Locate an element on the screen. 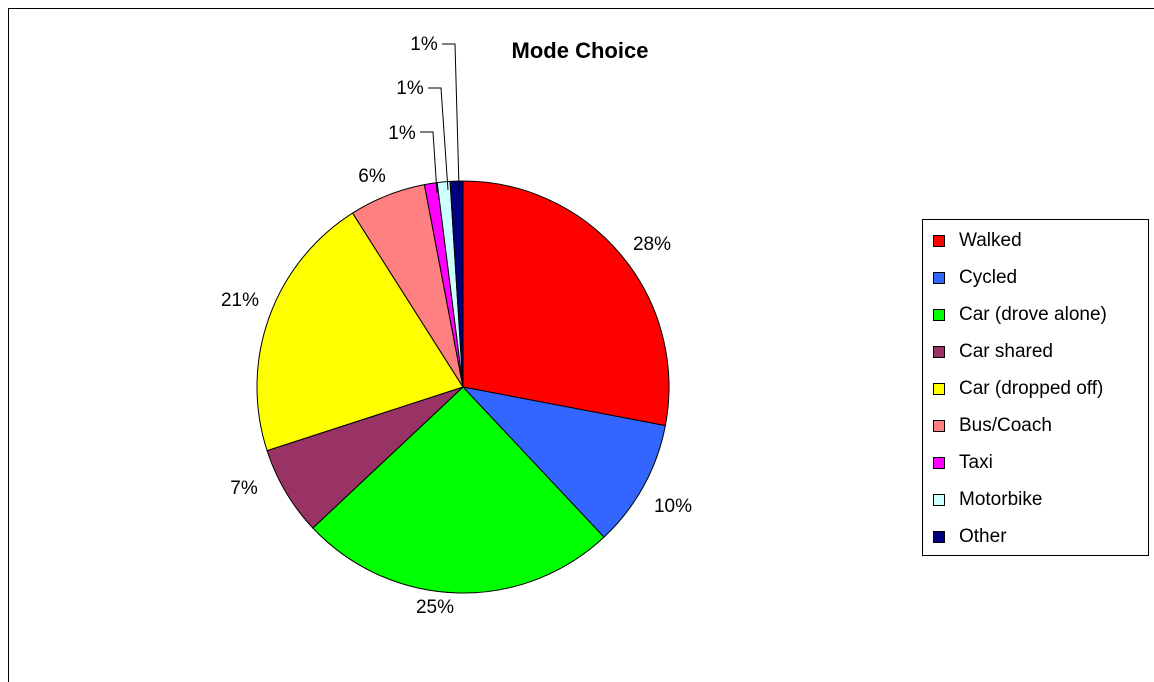 The height and width of the screenshot is (682, 1154). pie-slice-cycled is located at coordinates (563, 462).